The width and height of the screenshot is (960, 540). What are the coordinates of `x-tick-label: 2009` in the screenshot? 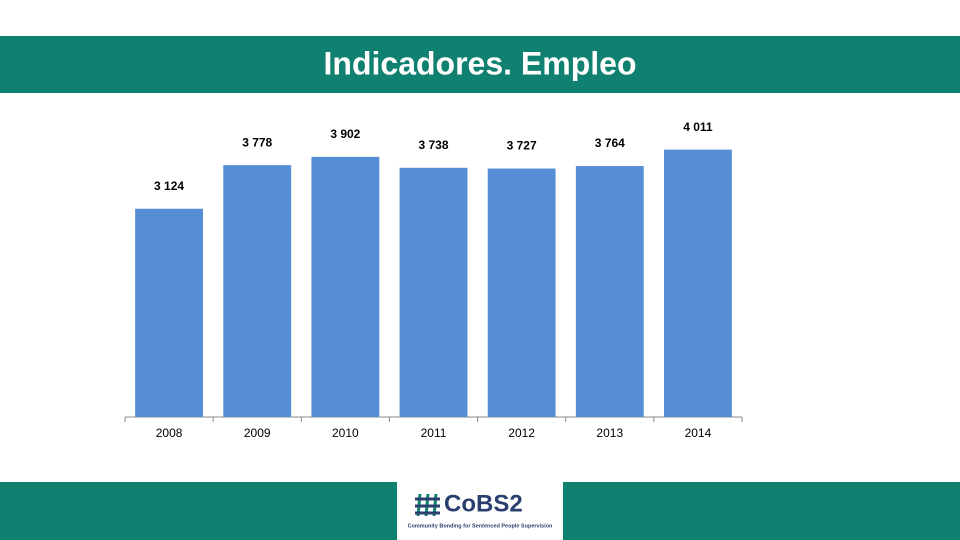 It's located at (257, 433).